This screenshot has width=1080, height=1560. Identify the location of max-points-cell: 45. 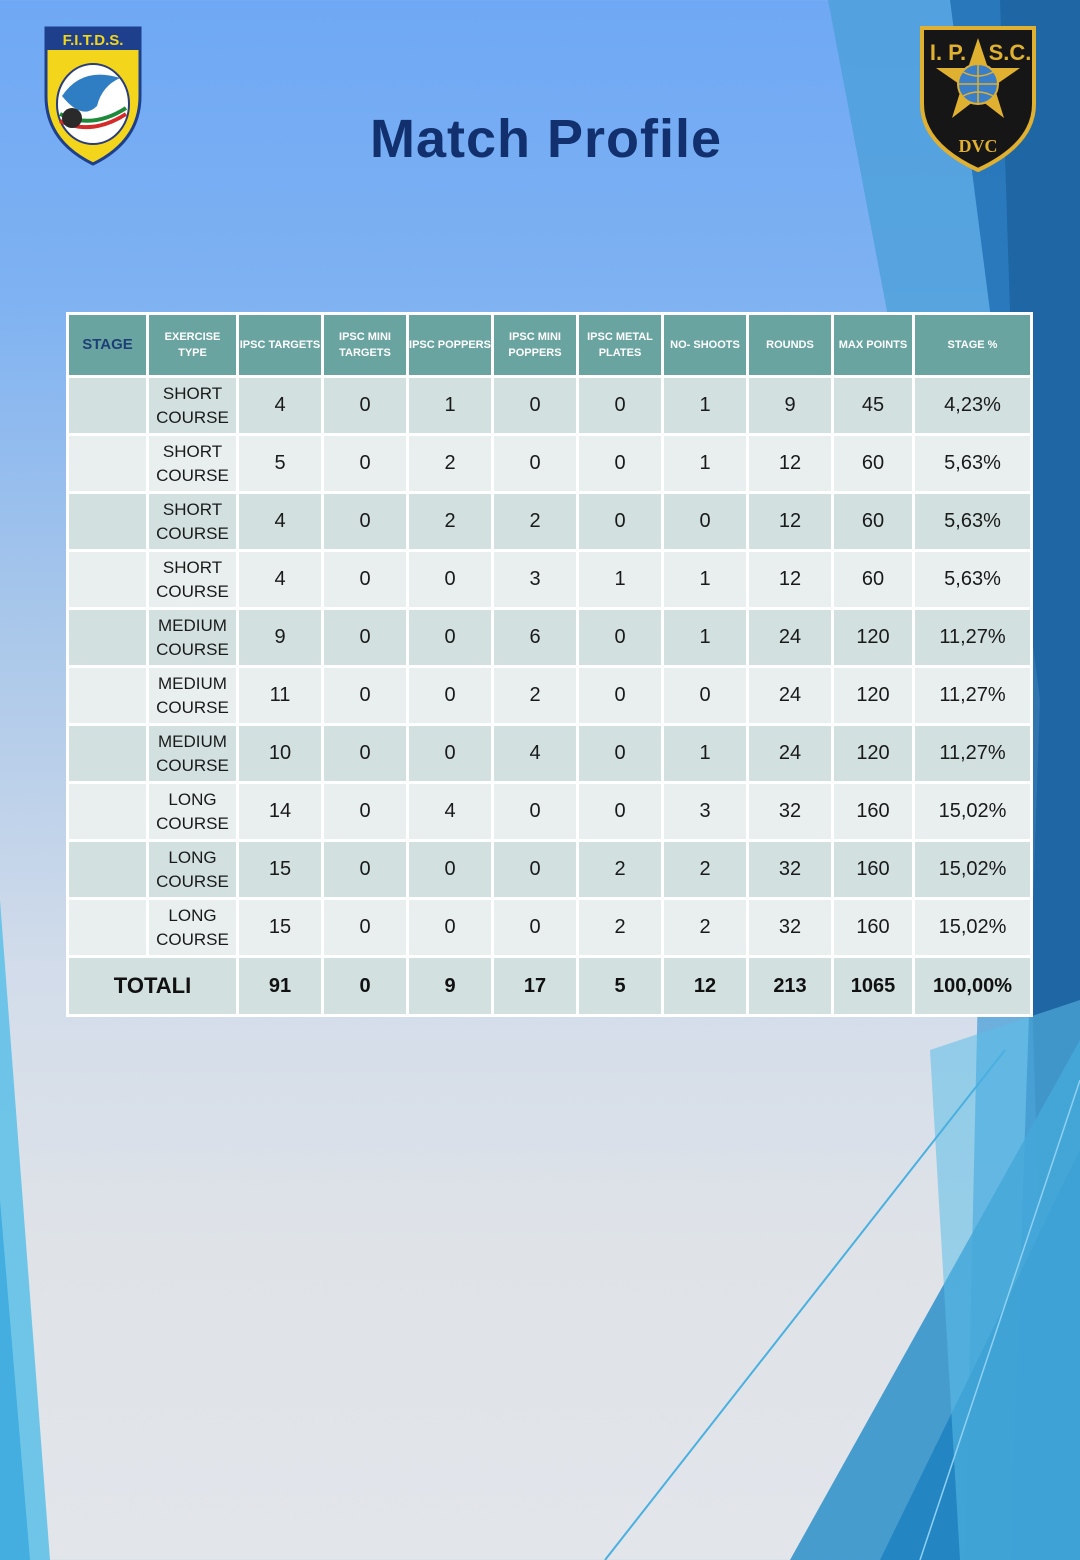
(873, 405).